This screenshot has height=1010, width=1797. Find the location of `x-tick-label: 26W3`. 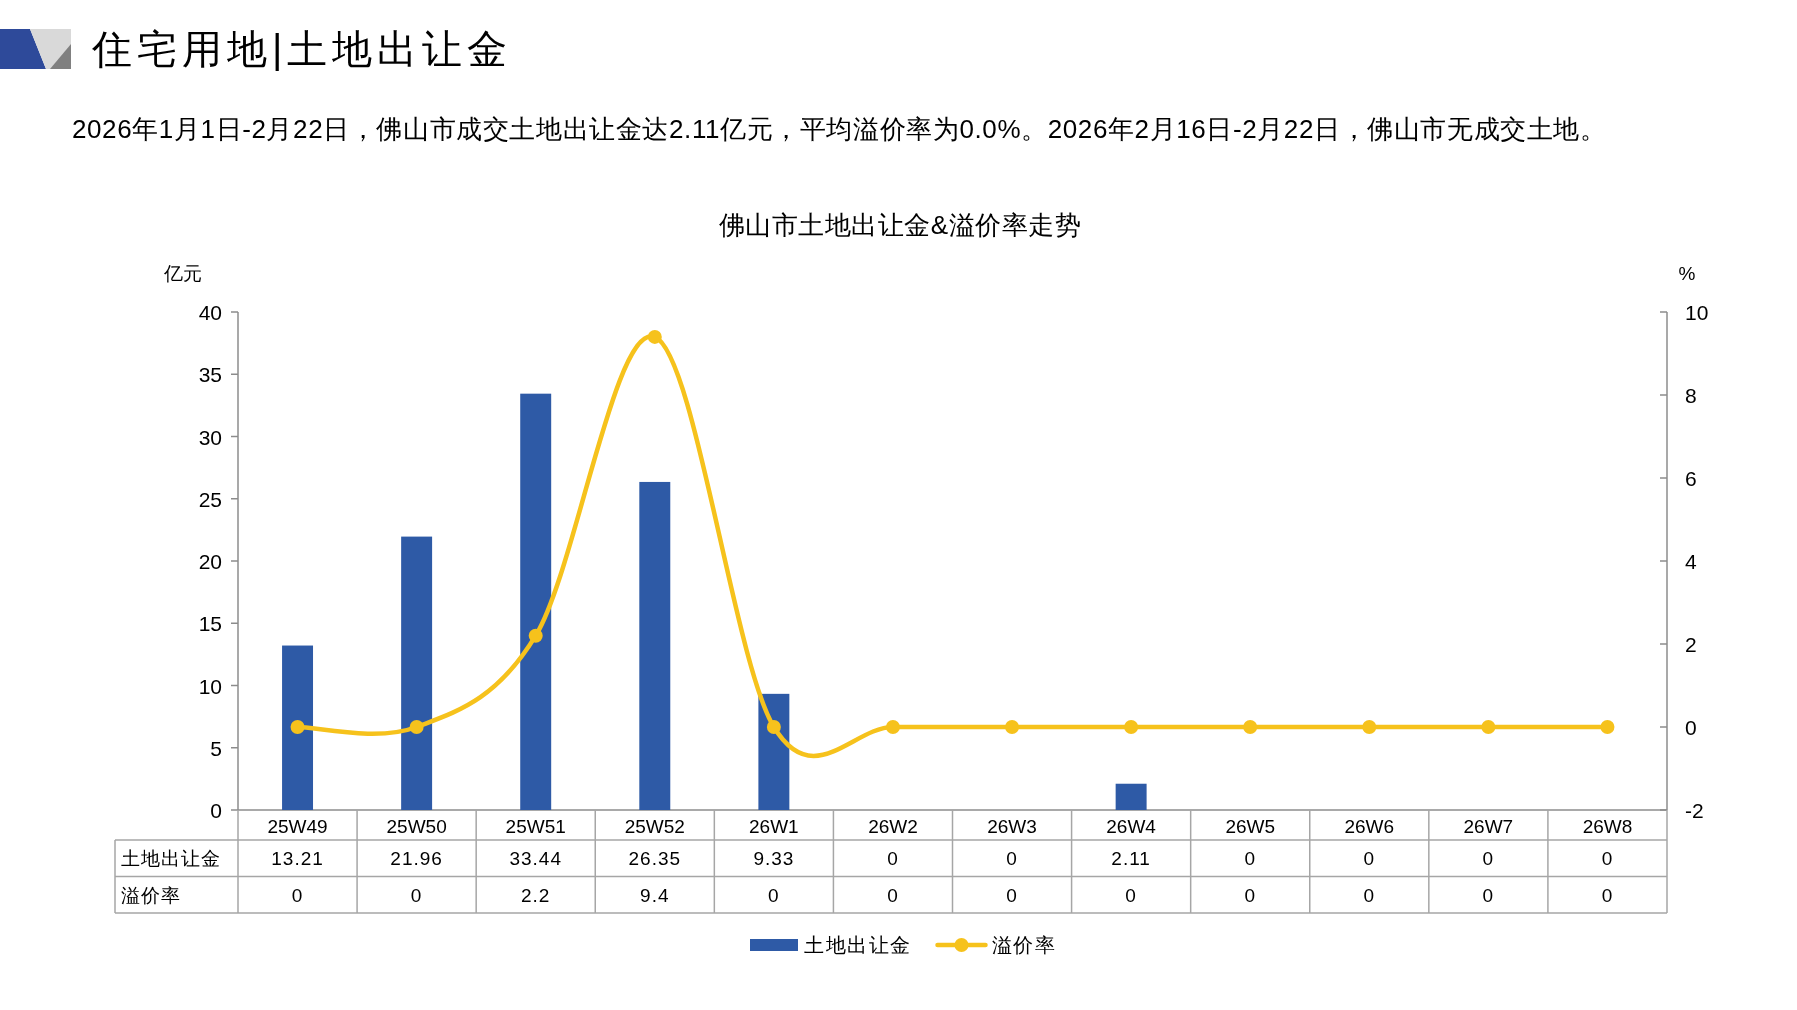

x-tick-label: 26W3 is located at coordinates (1012, 826).